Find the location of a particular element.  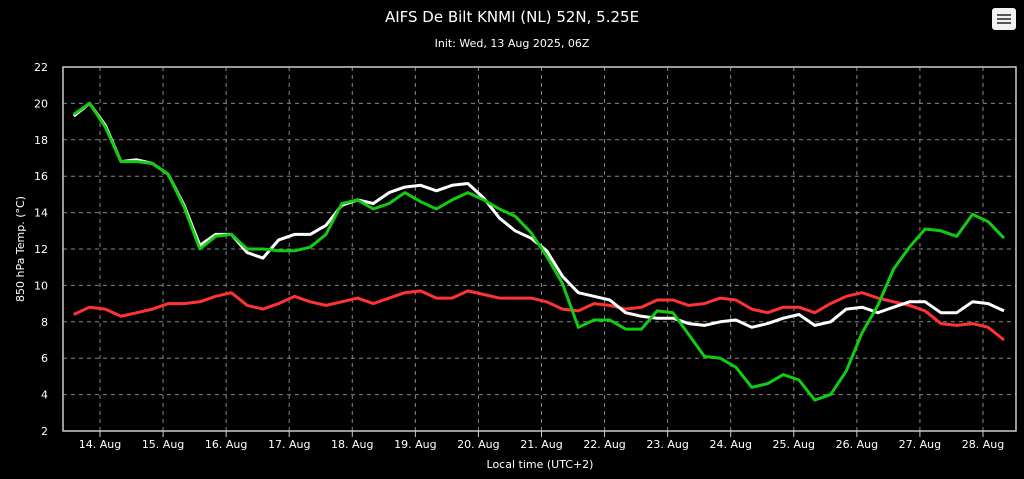

y-tick-label: 20 is located at coordinates (41, 103).